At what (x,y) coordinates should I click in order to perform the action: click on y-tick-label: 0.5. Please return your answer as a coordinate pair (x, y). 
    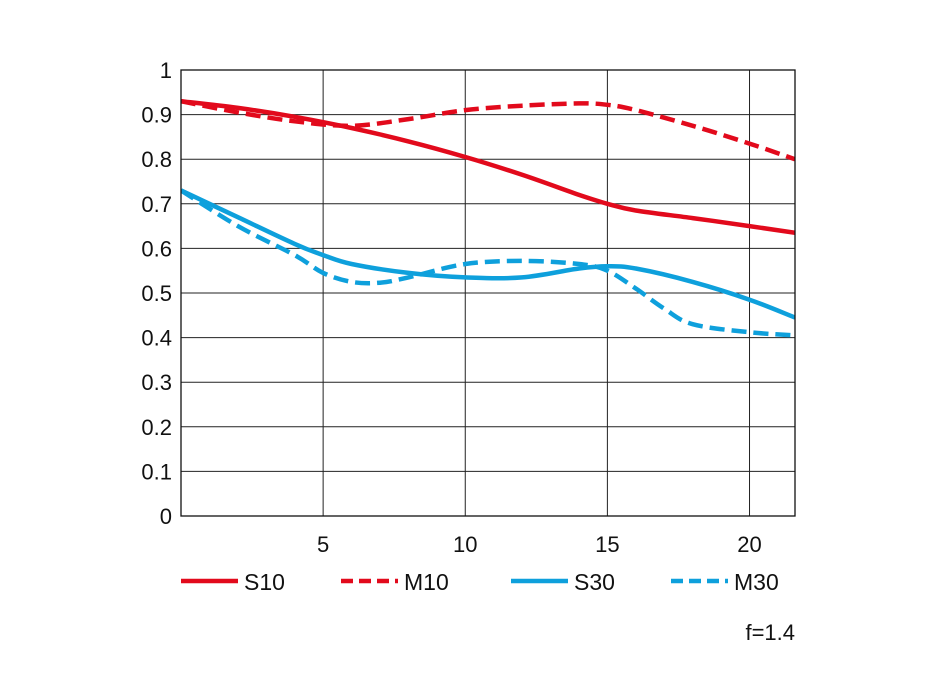
    Looking at the image, I should click on (156, 293).